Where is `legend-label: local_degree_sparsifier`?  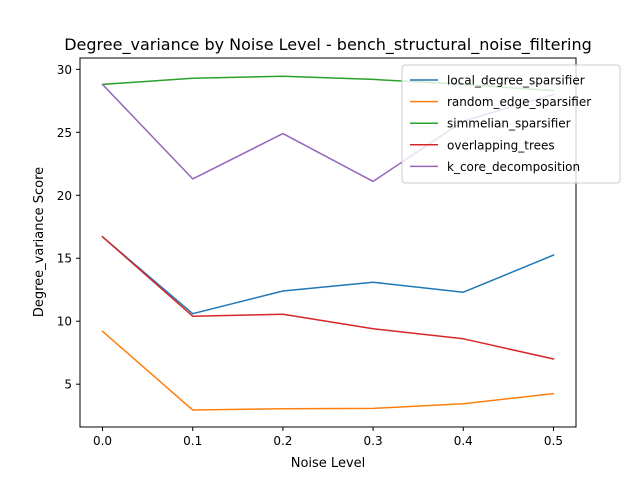 legend-label: local_degree_sparsifier is located at coordinates (516, 81).